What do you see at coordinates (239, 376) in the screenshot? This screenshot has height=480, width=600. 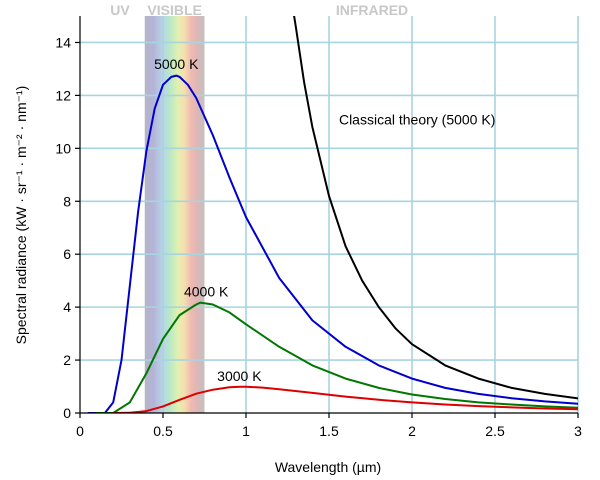 I see `label-3000k: 3000 K` at bounding box center [239, 376].